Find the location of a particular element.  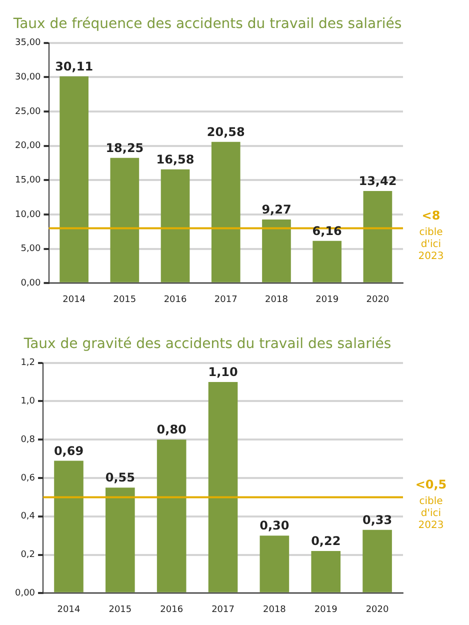

y-tick-label: 25,00 is located at coordinates (28, 111).